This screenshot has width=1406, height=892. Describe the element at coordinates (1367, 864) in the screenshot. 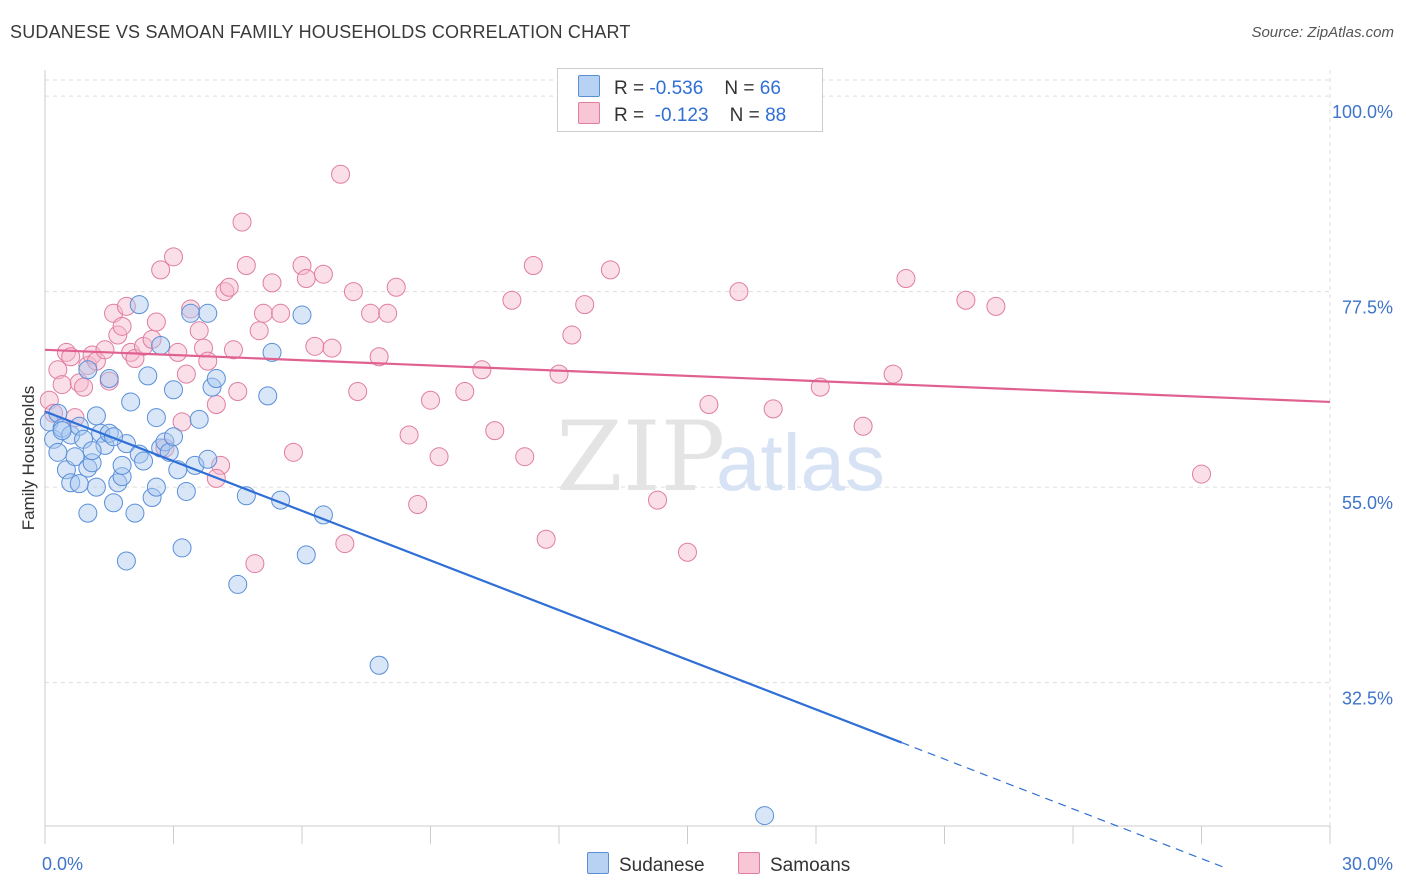

I see `x-tick-label: 30.0%` at that location.